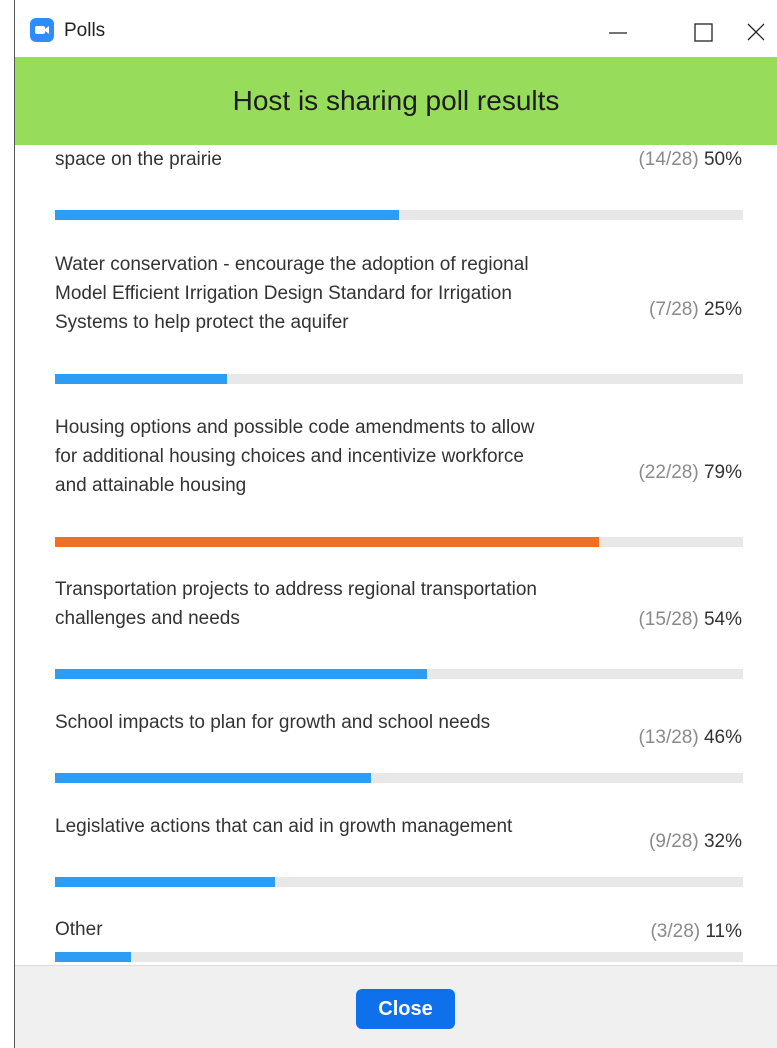  What do you see at coordinates (722, 309) in the screenshot?
I see `percent: 25%` at bounding box center [722, 309].